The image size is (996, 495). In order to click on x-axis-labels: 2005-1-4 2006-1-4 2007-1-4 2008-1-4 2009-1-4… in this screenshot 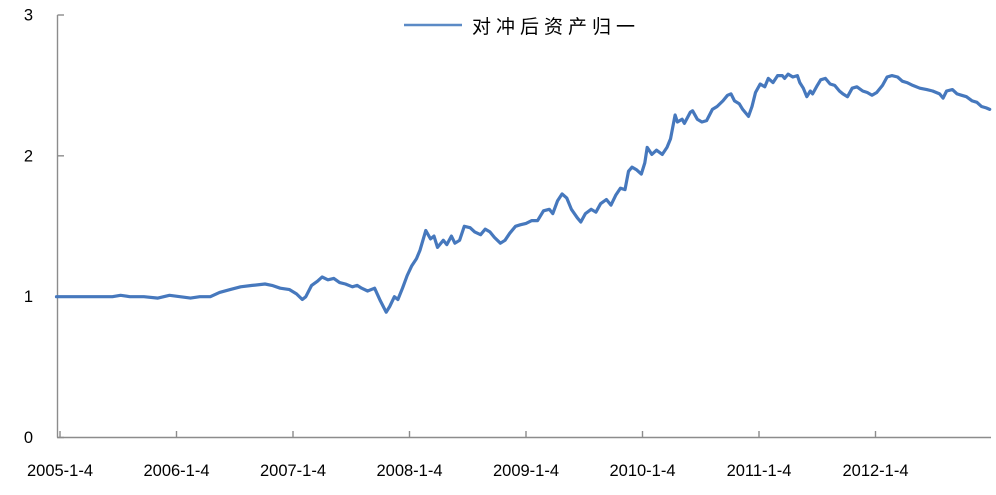, I will do `click(468, 471)`.